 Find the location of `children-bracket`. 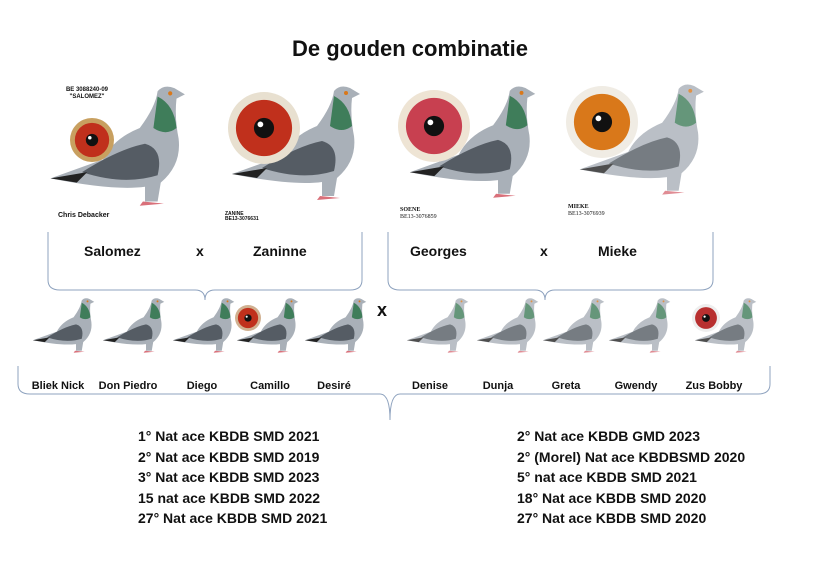

children-bracket is located at coordinates (394, 393).